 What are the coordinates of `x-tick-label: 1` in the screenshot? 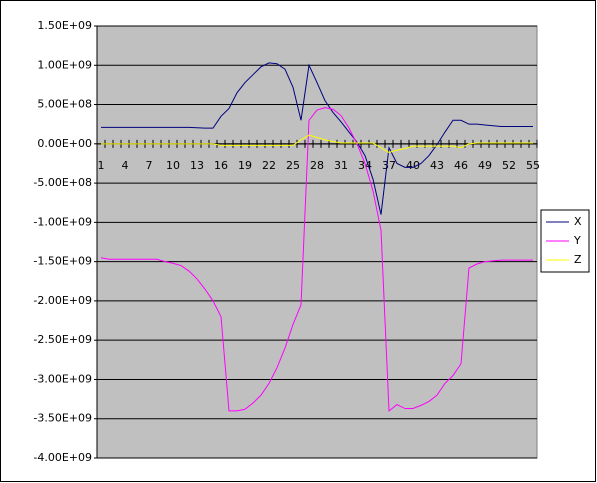 It's located at (101, 165).